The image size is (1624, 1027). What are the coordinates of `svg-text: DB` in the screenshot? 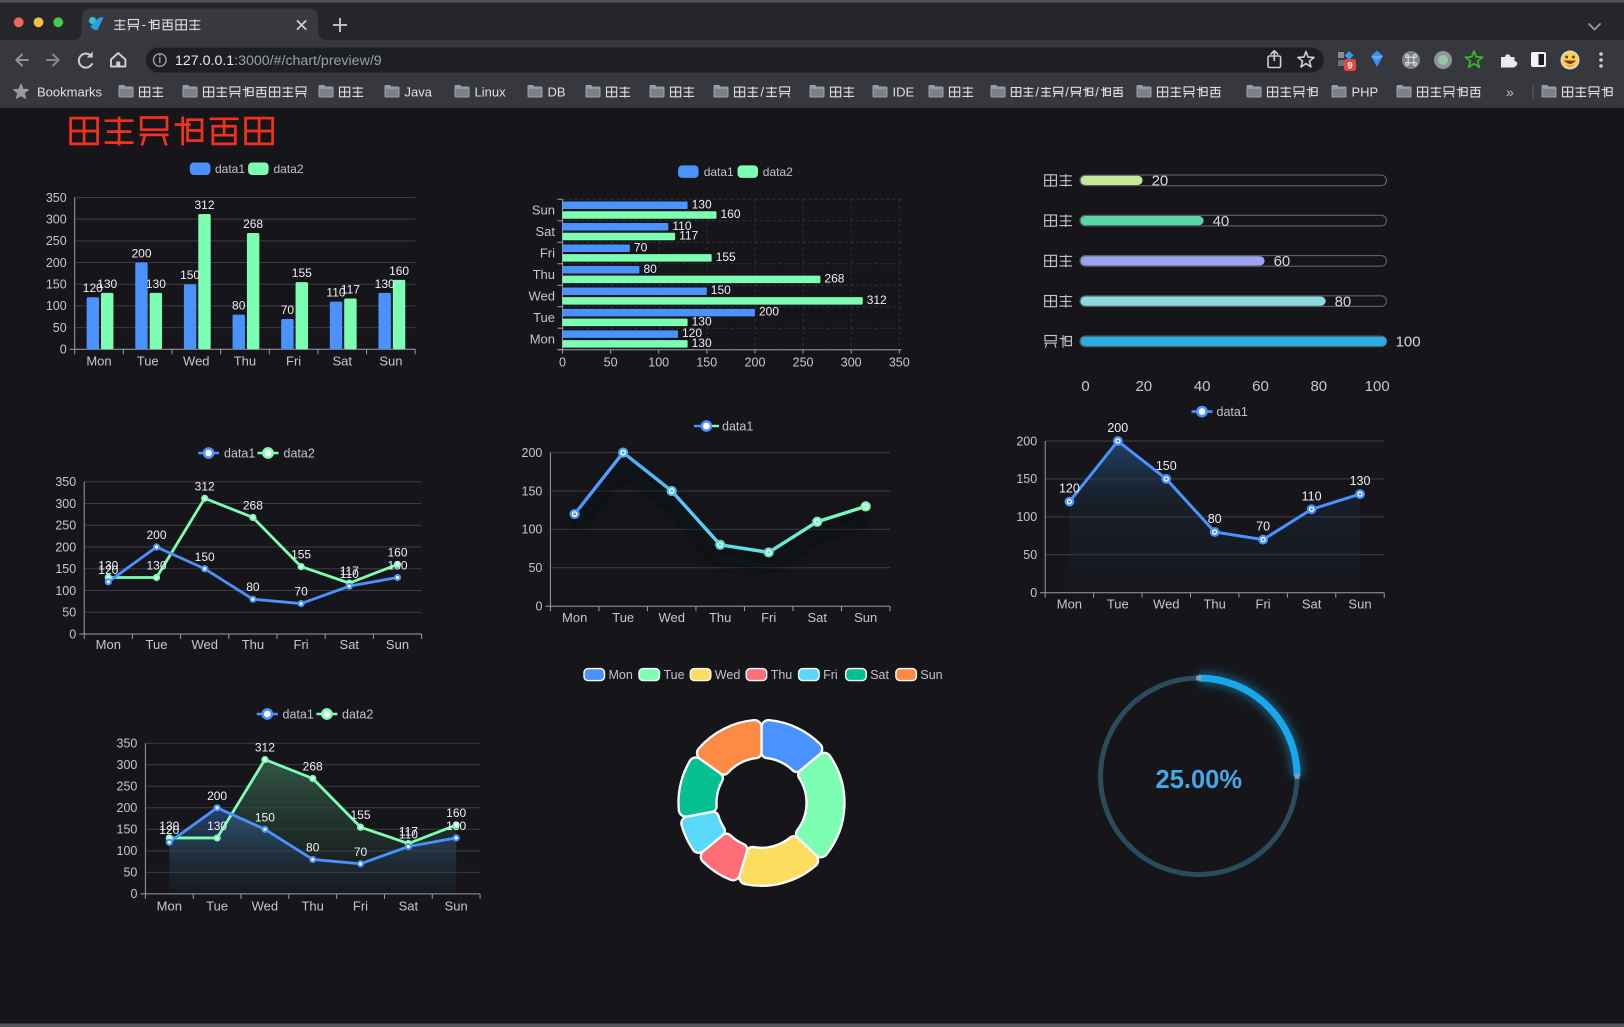 It's located at (557, 92).